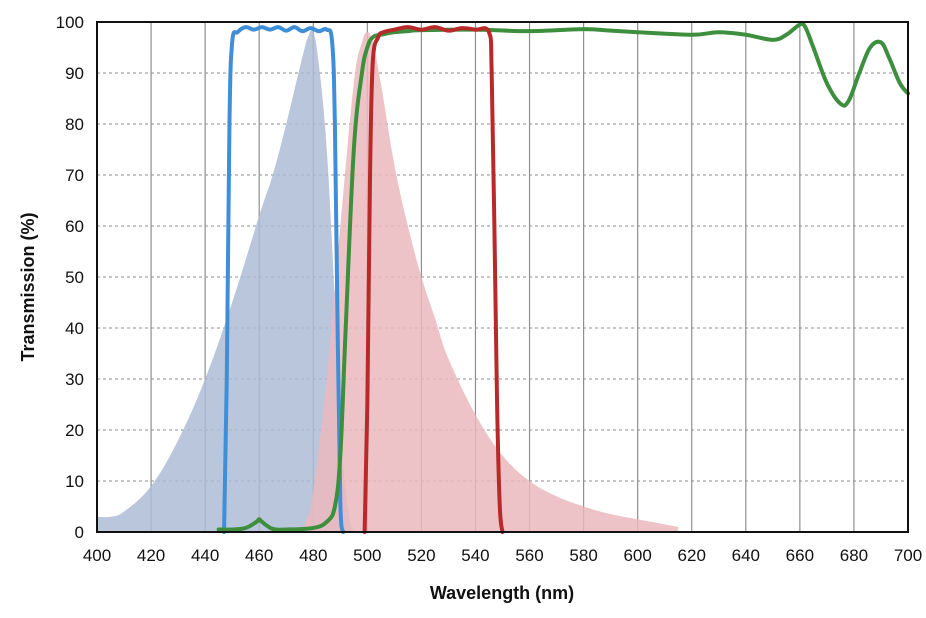 The image size is (926, 618). I want to click on y-tick-label-40: 40, so click(74, 328).